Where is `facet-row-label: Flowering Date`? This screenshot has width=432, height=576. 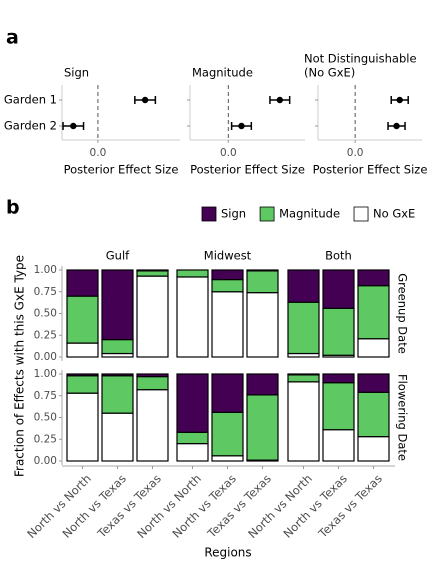
facet-row-label: Flowering Date is located at coordinates (403, 417).